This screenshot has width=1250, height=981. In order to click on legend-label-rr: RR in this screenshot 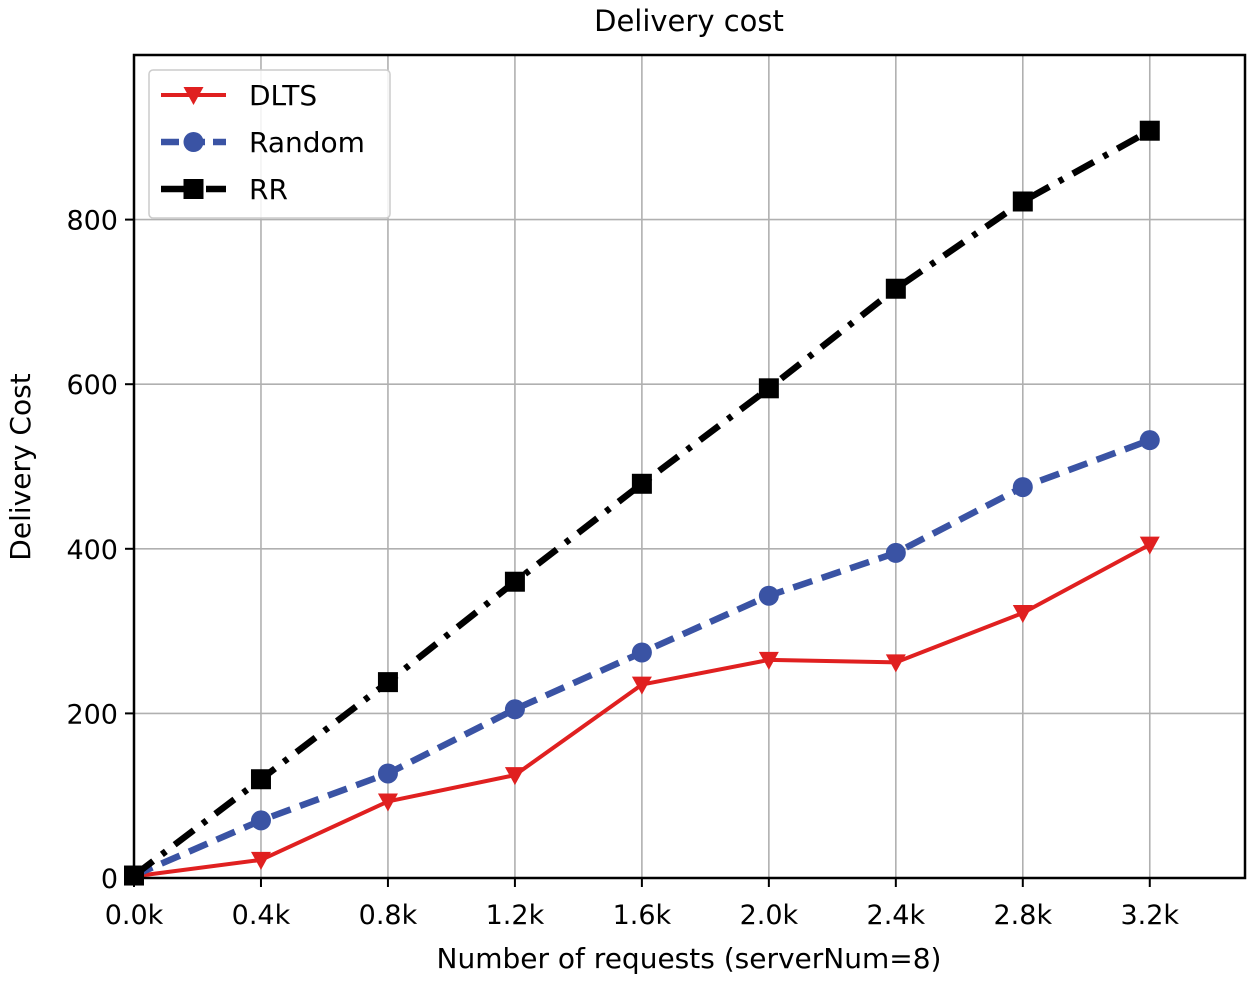, I will do `click(268, 189)`.